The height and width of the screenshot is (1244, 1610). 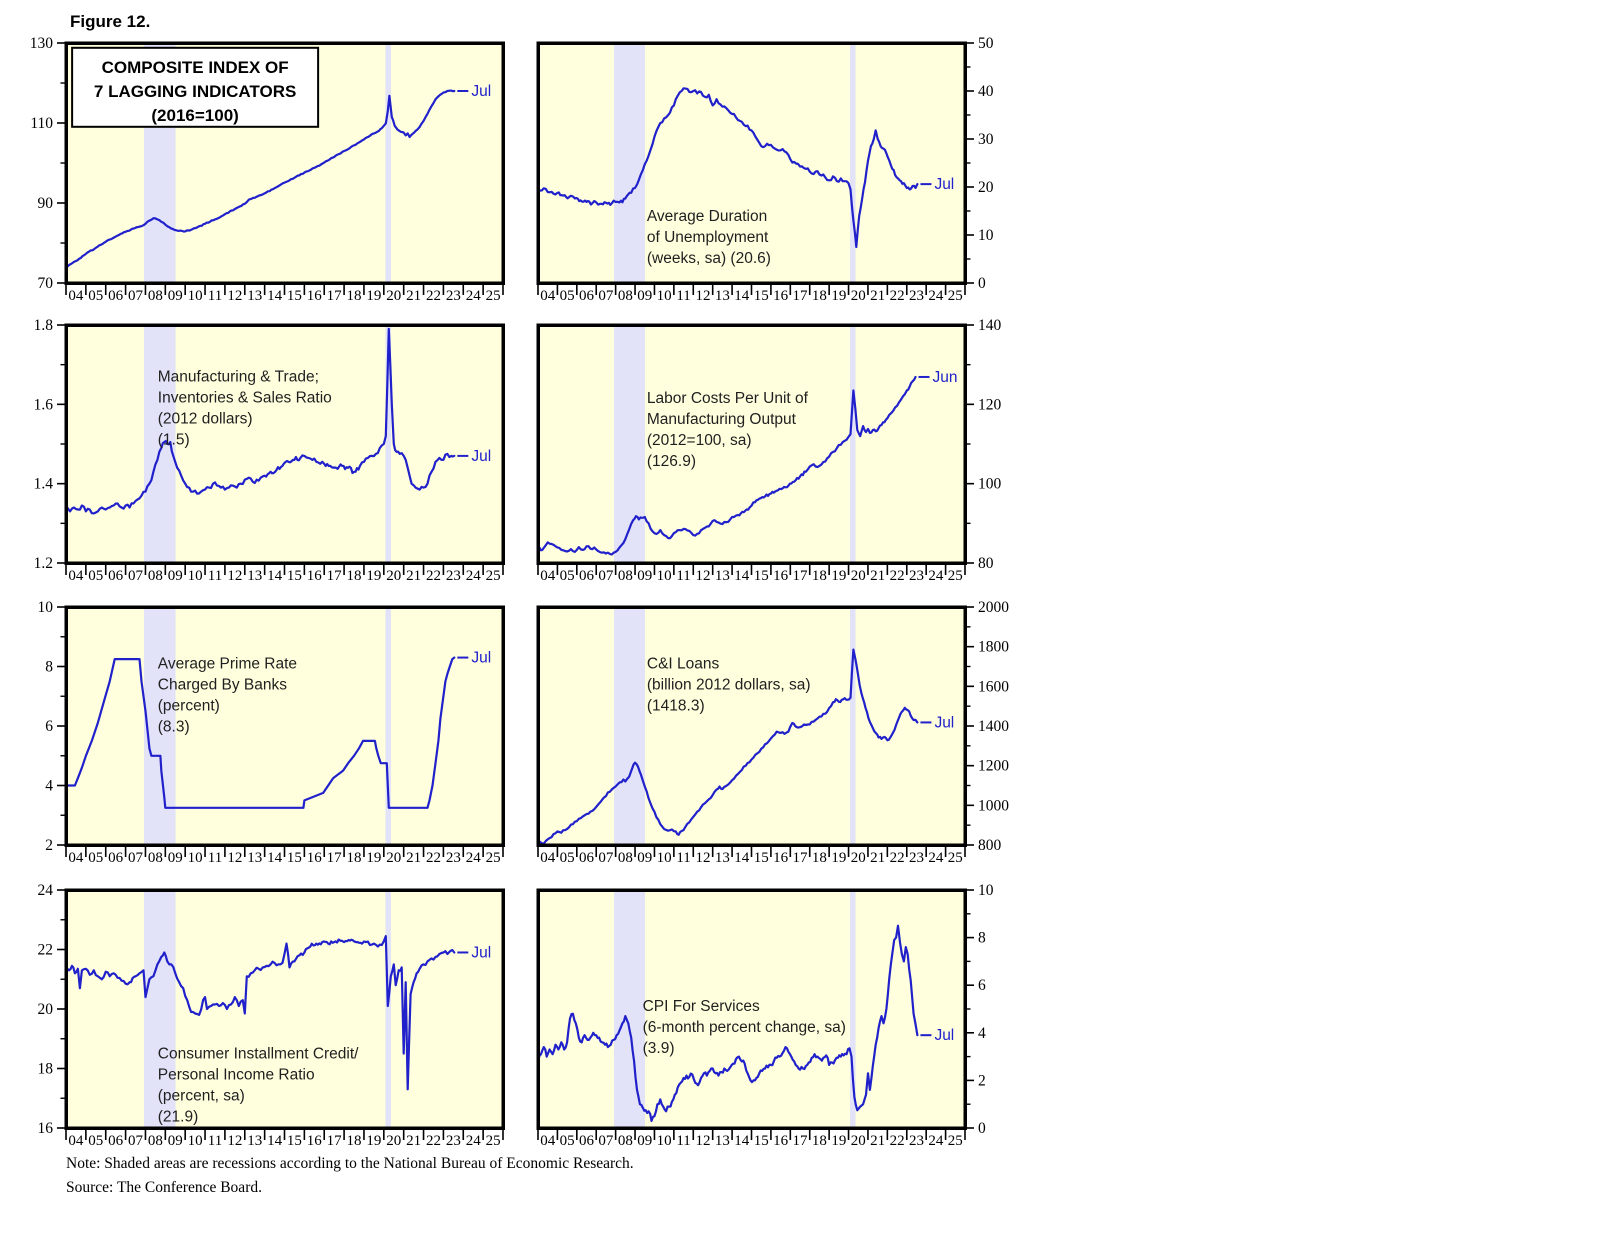 I want to click on svg-text: 40, so click(x=986, y=91).